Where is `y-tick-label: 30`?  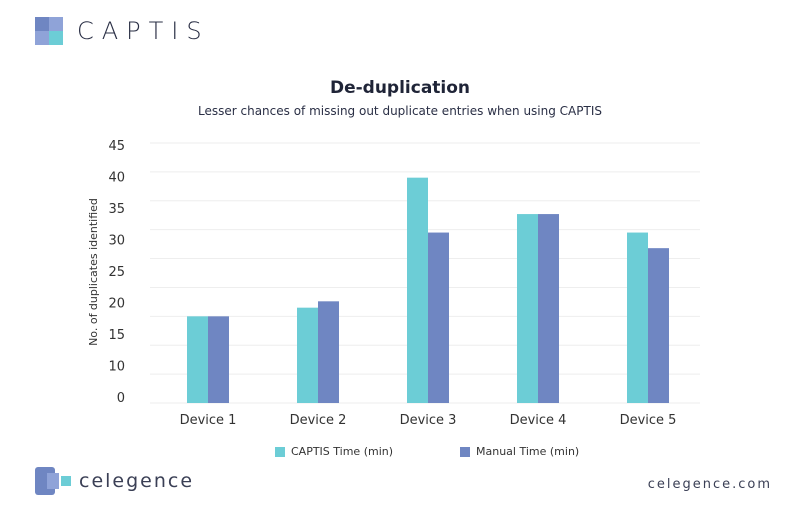 y-tick-label: 30 is located at coordinates (116, 241).